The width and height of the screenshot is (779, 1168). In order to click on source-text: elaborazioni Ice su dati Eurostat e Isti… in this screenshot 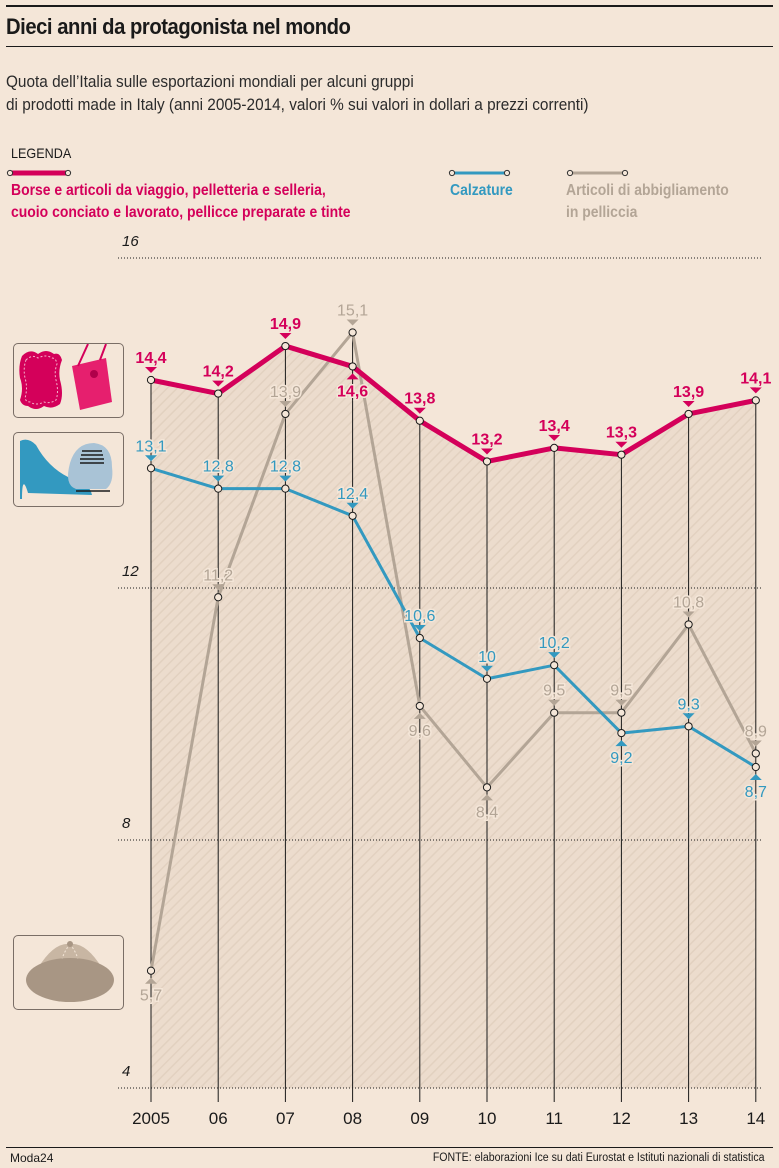, I will do `click(620, 1158)`.